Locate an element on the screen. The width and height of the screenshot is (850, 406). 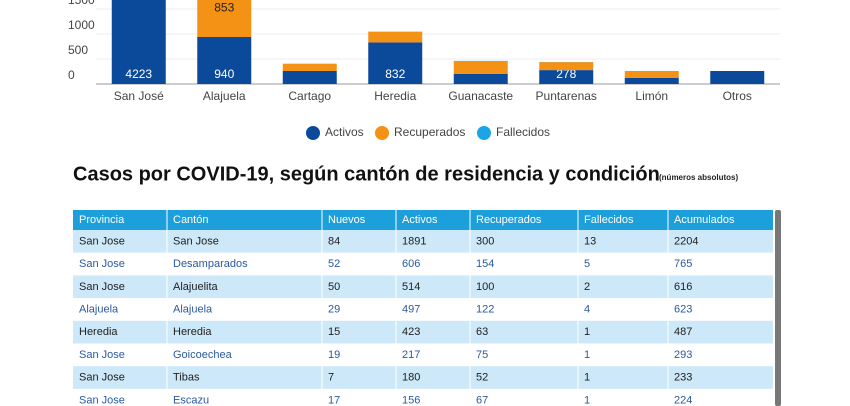
table-cell: Escazu is located at coordinates (191, 400).